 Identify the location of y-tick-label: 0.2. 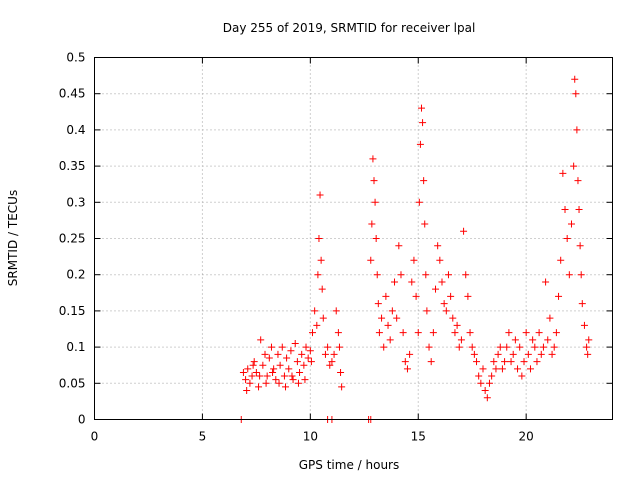
(75, 275).